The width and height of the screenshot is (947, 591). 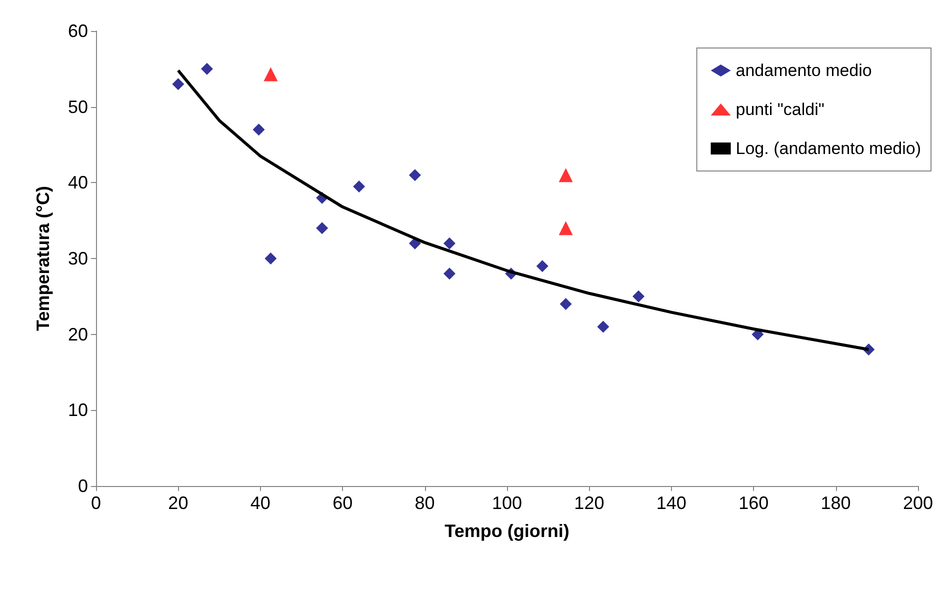 I want to click on x-tick-label: 20, so click(x=178, y=503).